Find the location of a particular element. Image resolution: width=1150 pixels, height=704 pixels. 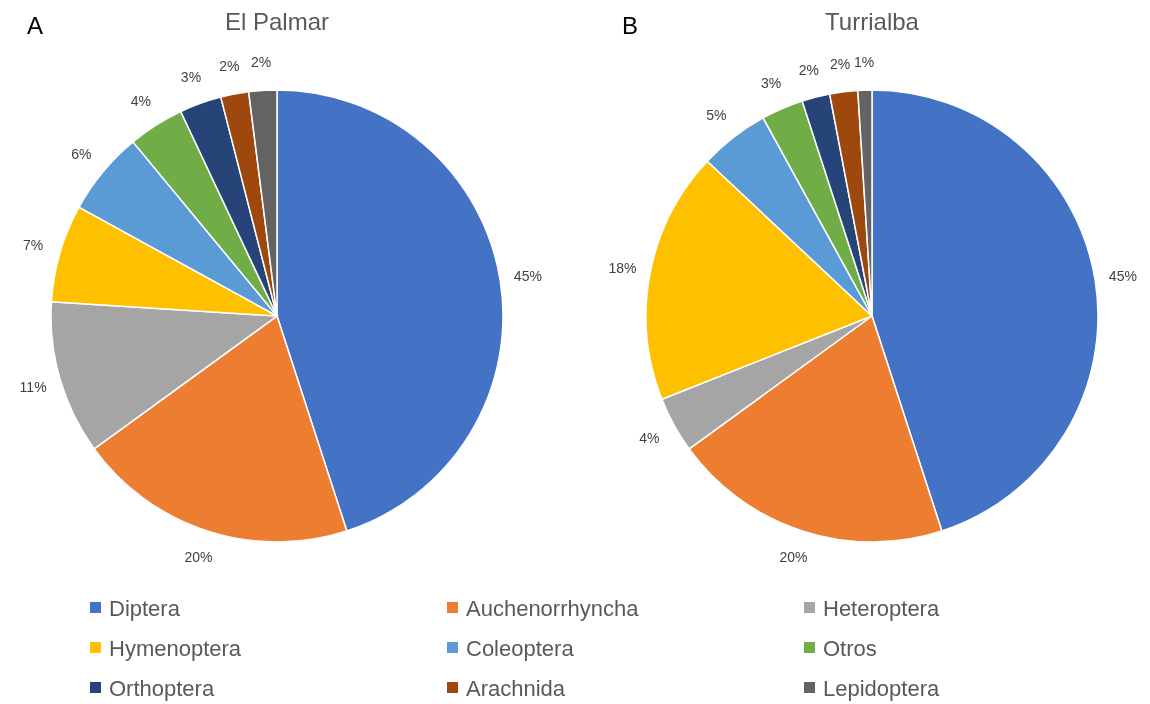

legend-label: Diptera is located at coordinates (145, 608).